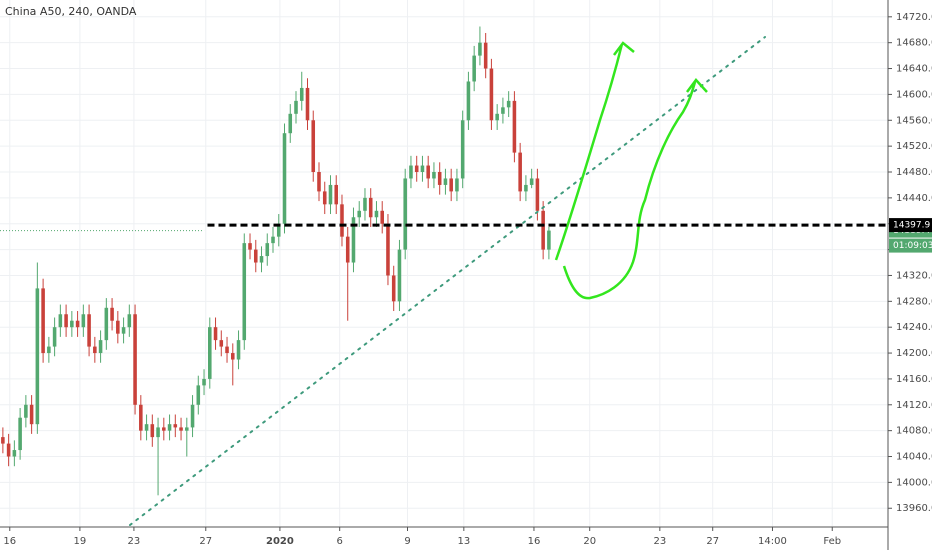  What do you see at coordinates (914, 94) in the screenshot?
I see `y-tick-label: 14600.0` at bounding box center [914, 94].